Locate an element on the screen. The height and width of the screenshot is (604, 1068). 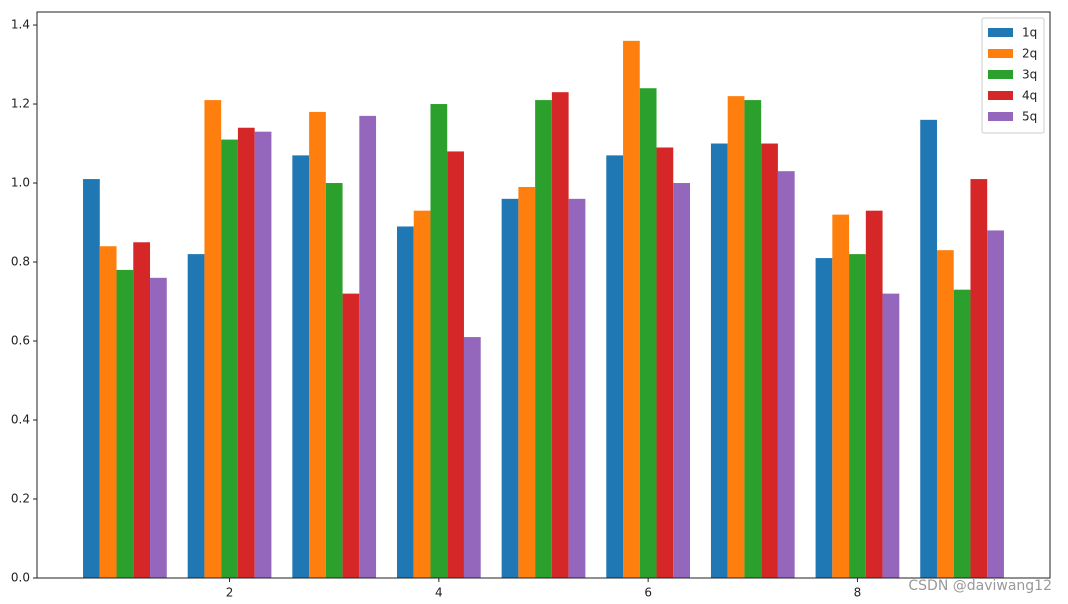
y-tick-label: 0.6 is located at coordinates (20, 341).